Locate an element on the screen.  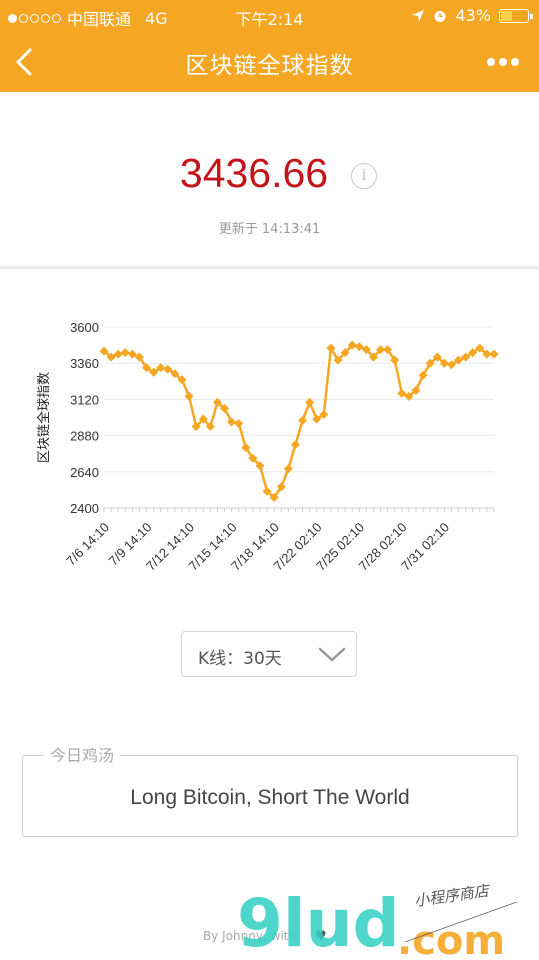
info-icon: i is located at coordinates (364, 176).